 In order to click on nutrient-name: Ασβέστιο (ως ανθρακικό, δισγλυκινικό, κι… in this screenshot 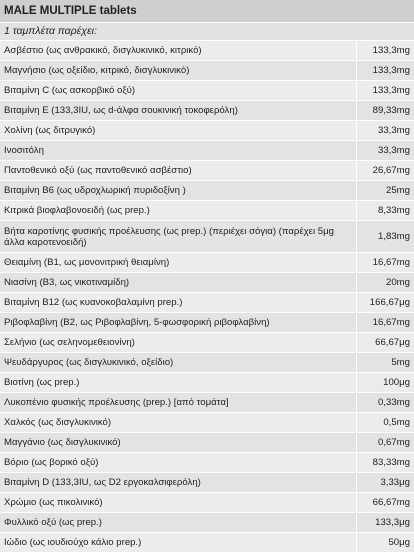, I will do `click(178, 51)`.